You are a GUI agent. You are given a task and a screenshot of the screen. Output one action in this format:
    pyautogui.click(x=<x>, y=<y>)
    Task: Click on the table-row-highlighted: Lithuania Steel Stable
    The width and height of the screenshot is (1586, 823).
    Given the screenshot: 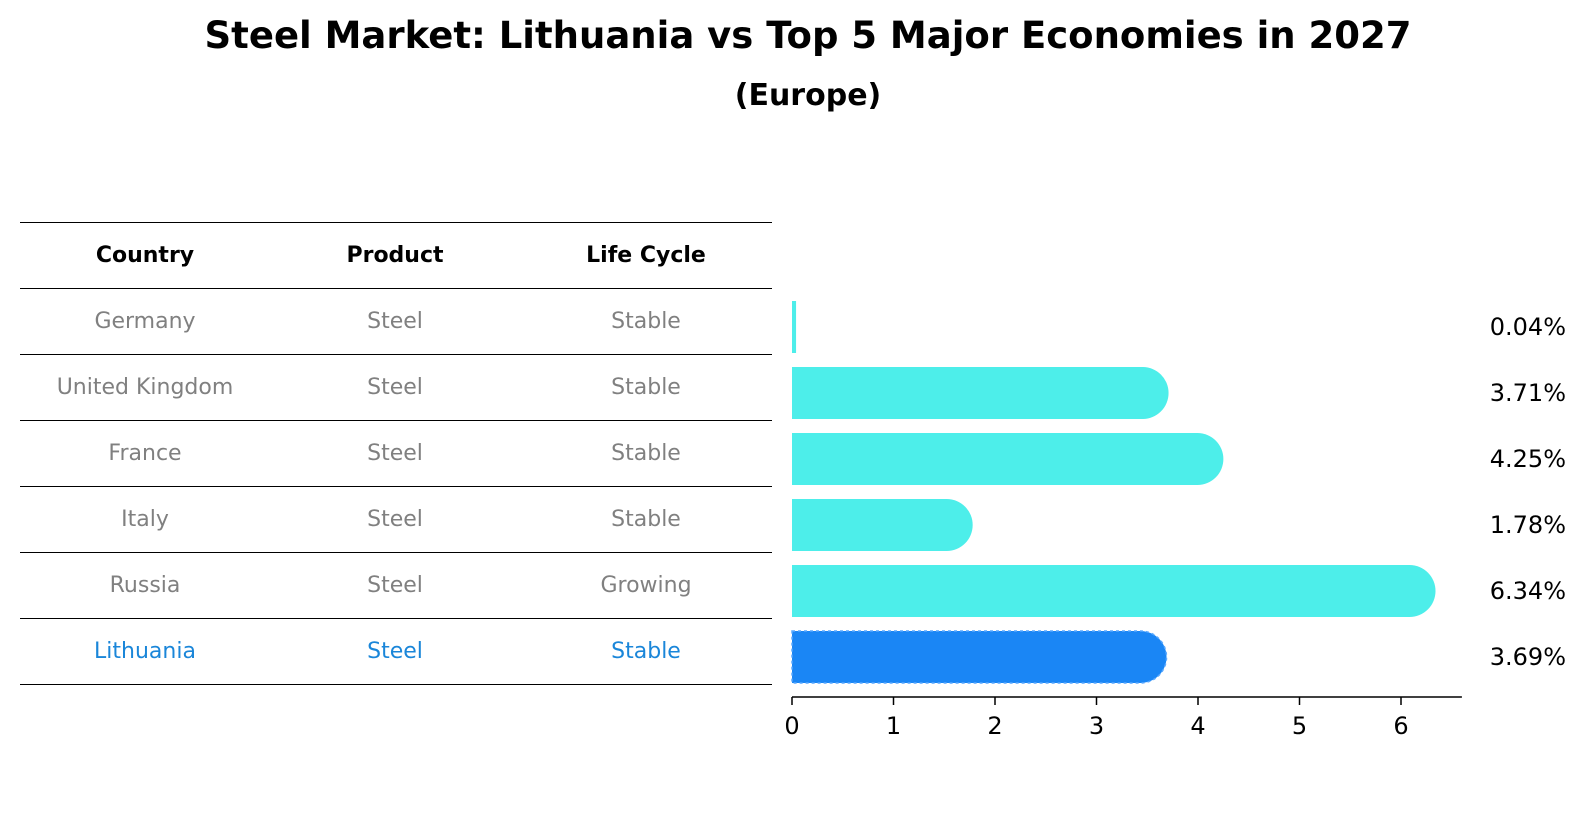 What is the action you would take?
    pyautogui.click(x=396, y=652)
    